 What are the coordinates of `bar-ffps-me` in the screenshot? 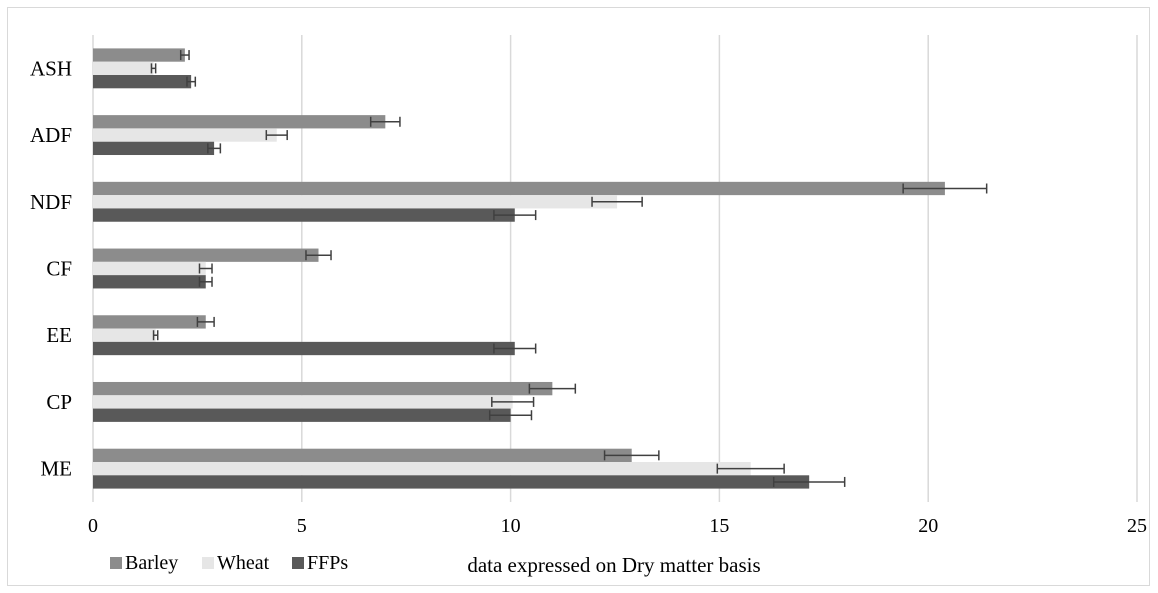 It's located at (451, 482).